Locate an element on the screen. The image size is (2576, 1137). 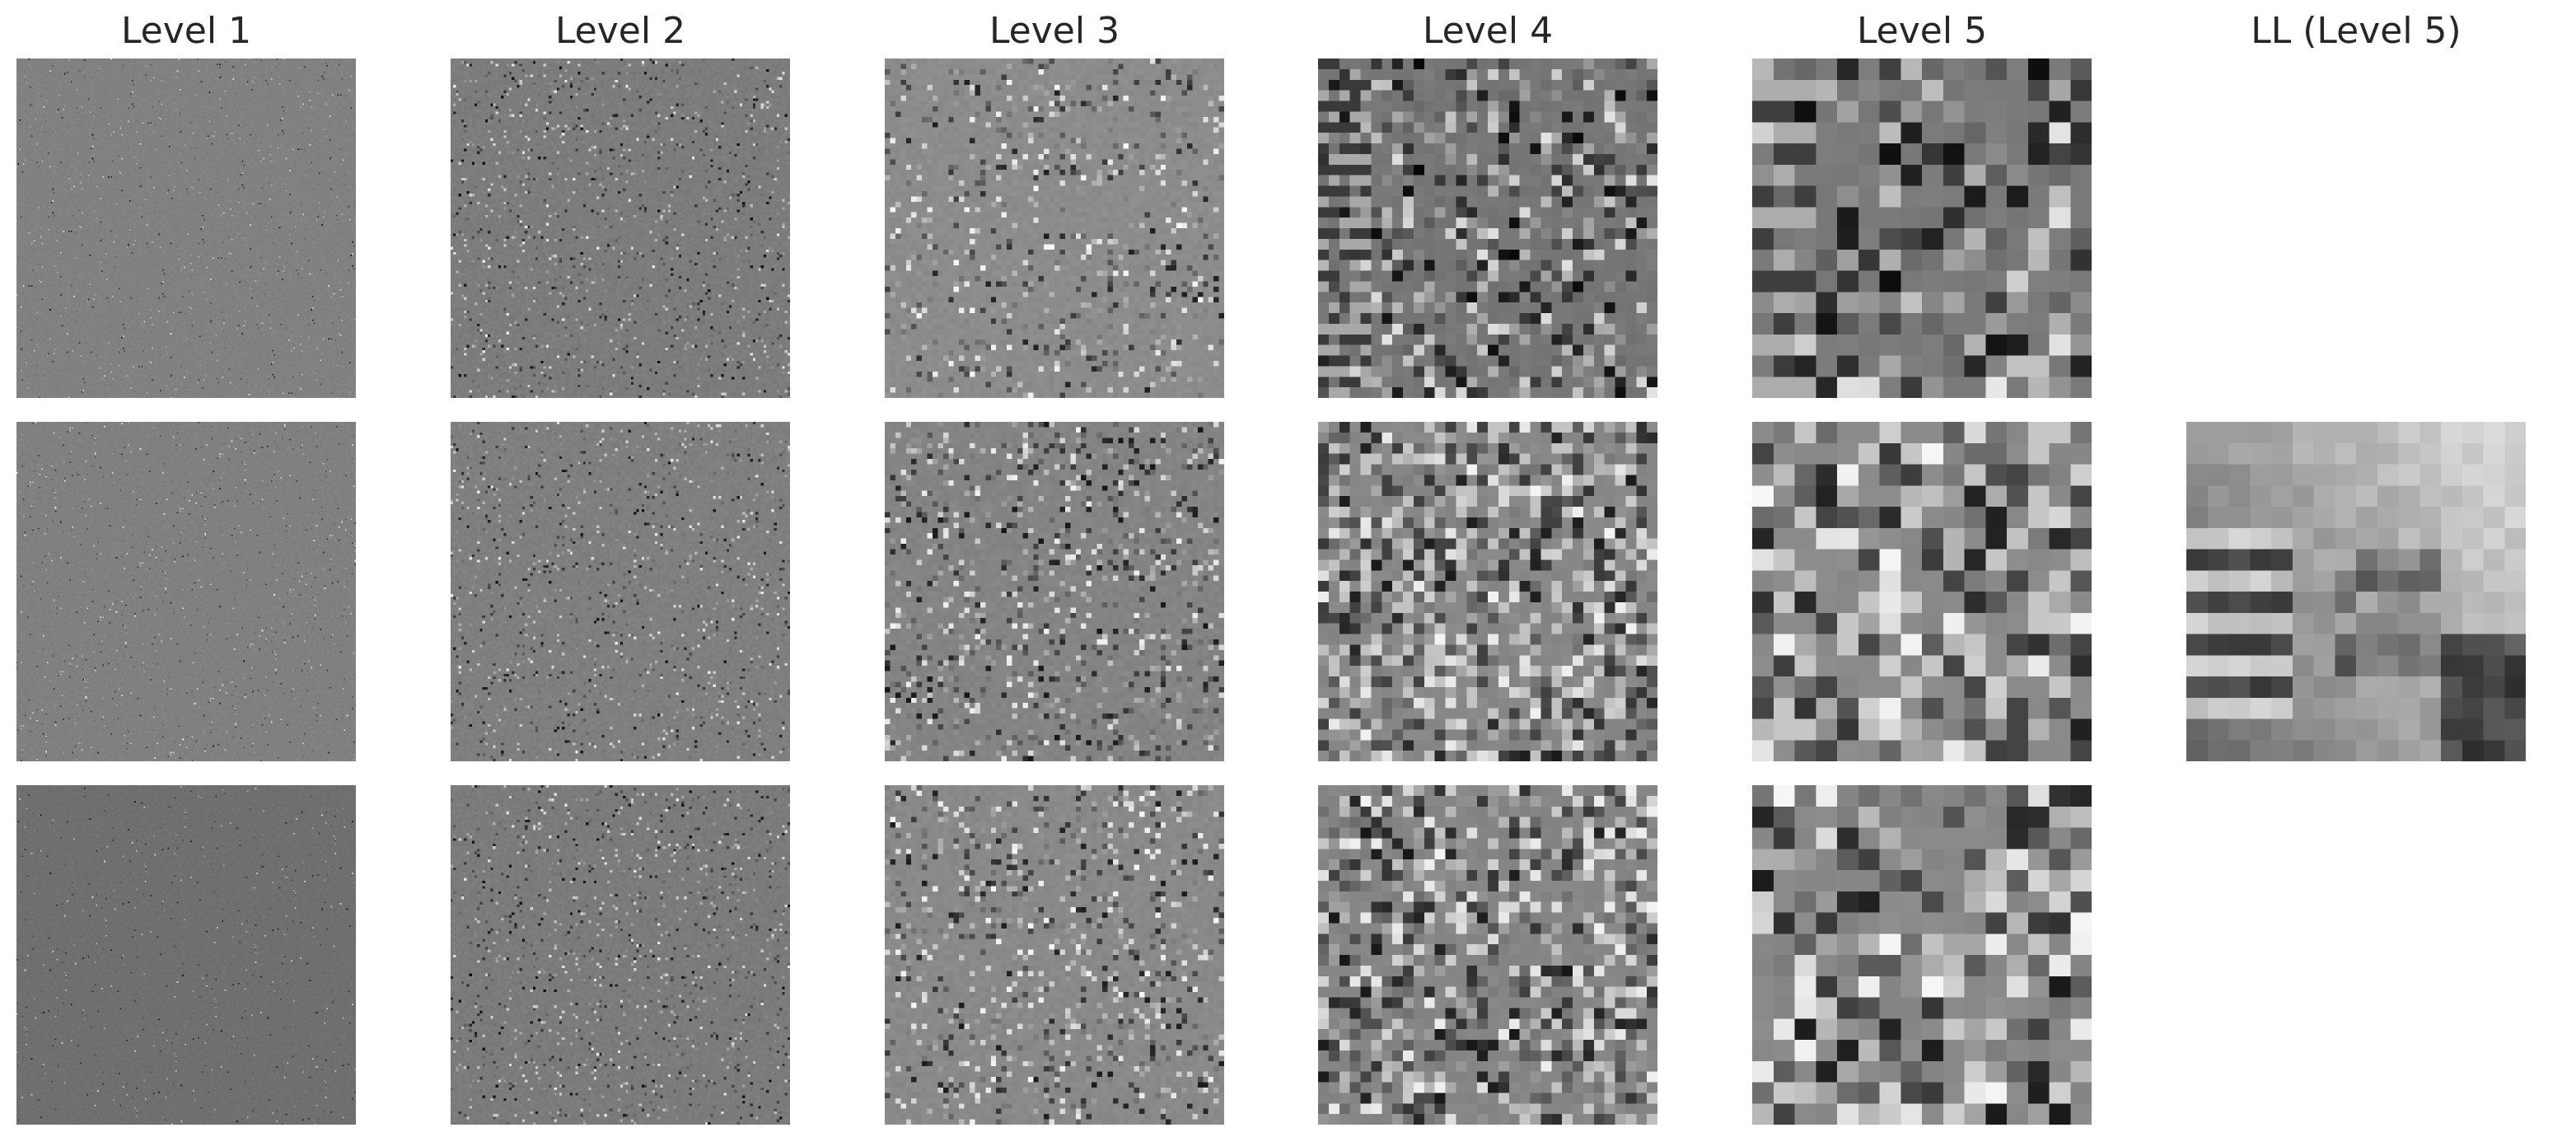
column-title-level-1: Level 1 is located at coordinates (186, 31).